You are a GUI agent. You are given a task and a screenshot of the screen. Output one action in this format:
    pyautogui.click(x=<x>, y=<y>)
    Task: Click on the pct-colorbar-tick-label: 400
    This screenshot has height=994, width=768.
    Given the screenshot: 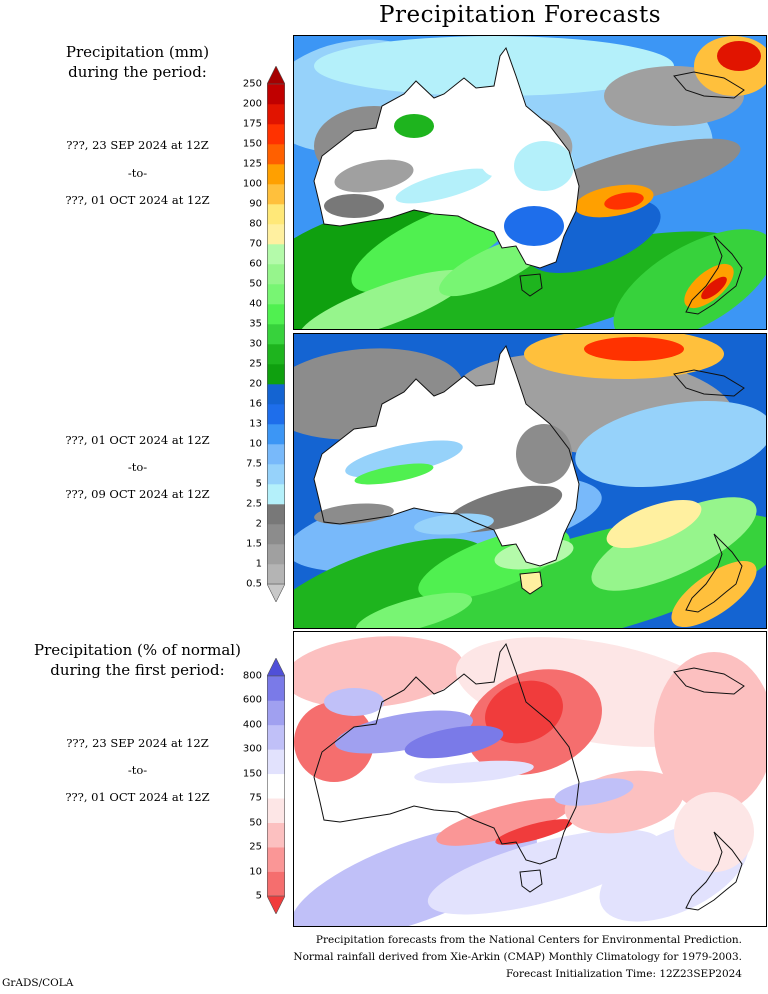 What is the action you would take?
    pyautogui.click(x=252, y=725)
    